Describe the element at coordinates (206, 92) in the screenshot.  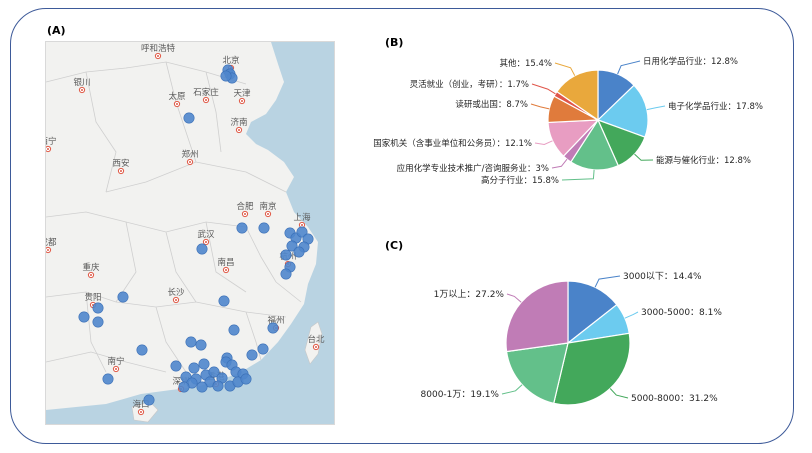
I see `city-label: 石家庄` at that location.